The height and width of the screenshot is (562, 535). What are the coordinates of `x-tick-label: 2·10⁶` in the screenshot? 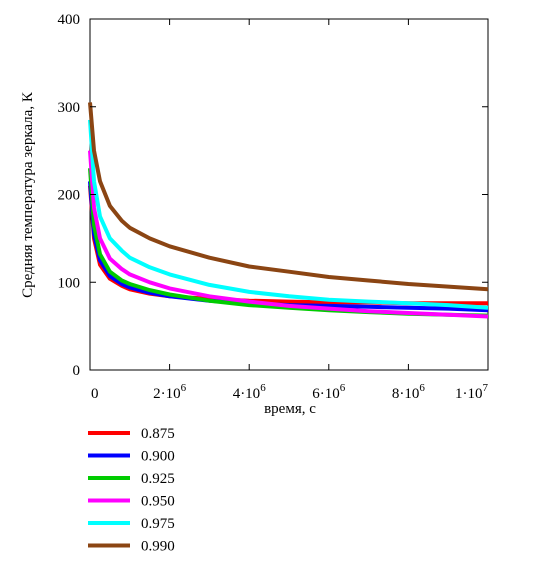 It's located at (170, 392).